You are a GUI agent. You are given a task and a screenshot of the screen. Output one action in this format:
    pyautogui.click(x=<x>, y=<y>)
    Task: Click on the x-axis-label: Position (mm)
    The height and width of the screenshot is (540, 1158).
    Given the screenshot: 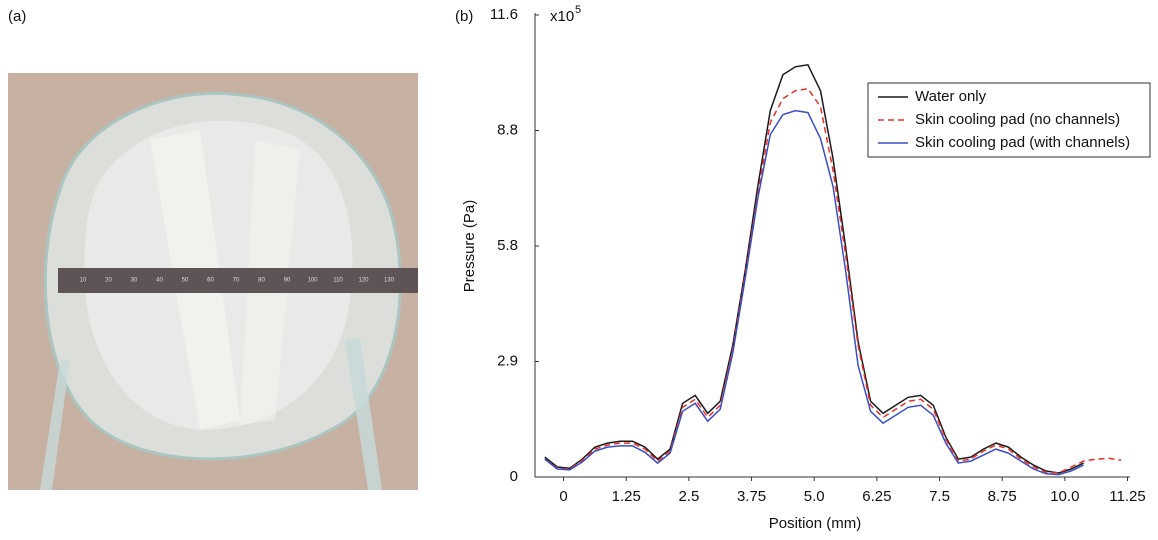 What is the action you would take?
    pyautogui.click(x=815, y=523)
    